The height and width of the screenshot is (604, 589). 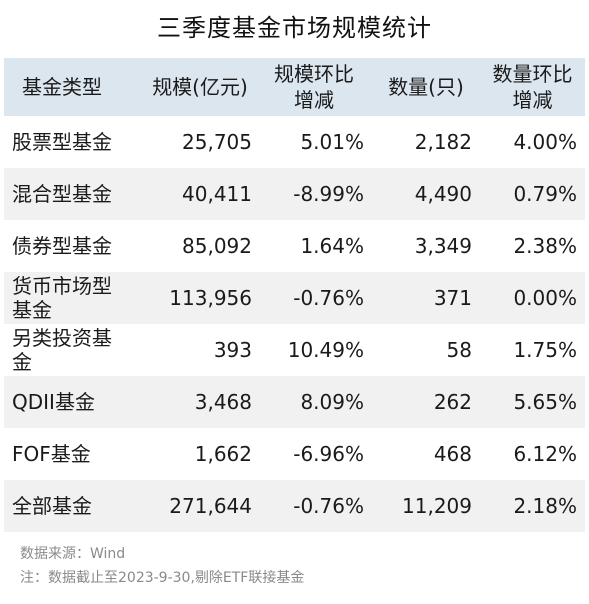 I want to click on footnote: 注：数据截止至2023-9-30,剔除ETF联接基金, so click(x=162, y=578).